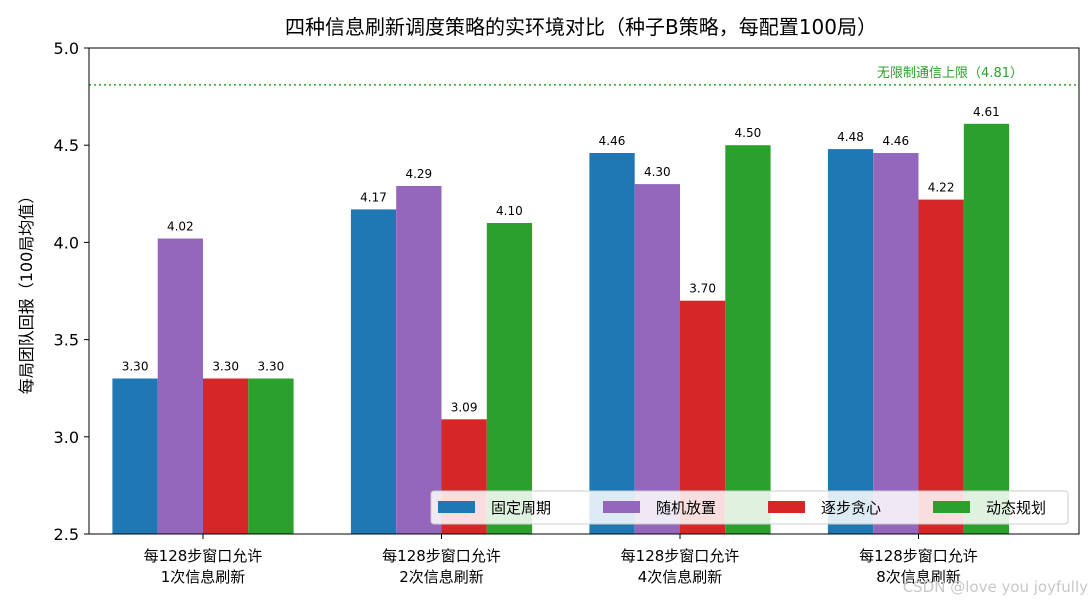  Describe the element at coordinates (135, 367) in the screenshot. I see `data-label-0-0: 3.30` at that location.